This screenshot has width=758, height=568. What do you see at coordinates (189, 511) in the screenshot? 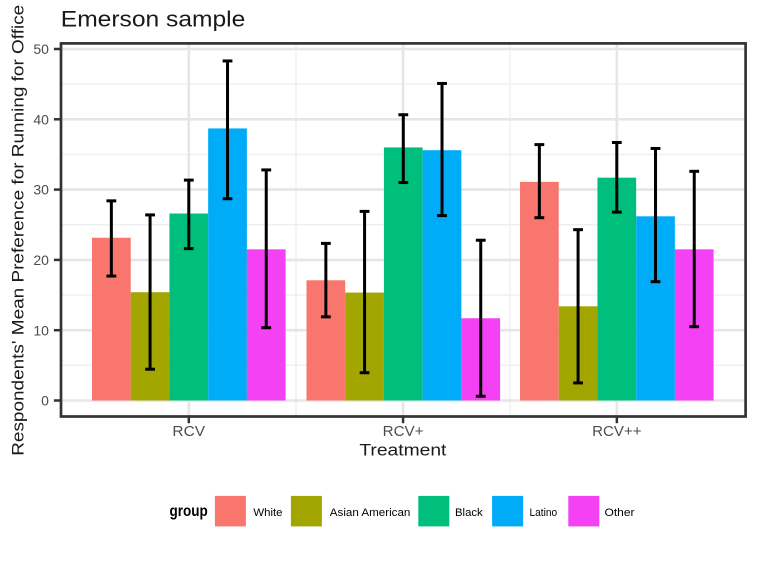
I see `svg-text: group` at bounding box center [189, 511].